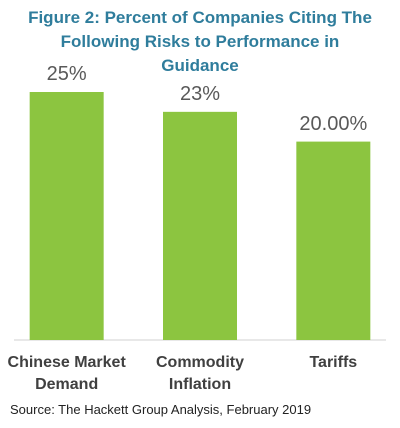 The height and width of the screenshot is (428, 400). I want to click on x-tick-label: Tariffs, so click(333, 362).